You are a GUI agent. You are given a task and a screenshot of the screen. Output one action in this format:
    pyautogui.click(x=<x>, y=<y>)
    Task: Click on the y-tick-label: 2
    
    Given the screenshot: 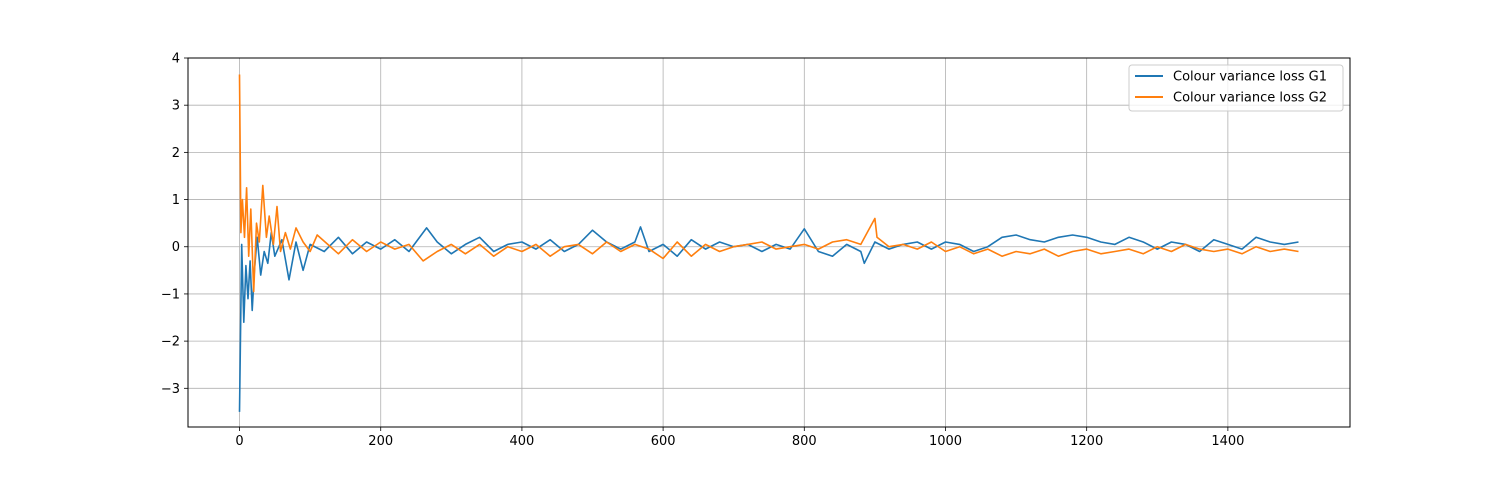 What is the action you would take?
    pyautogui.click(x=176, y=153)
    